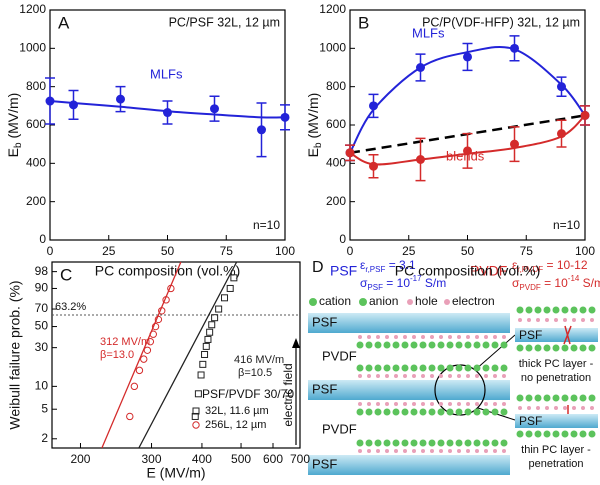  I want to click on y-axis-label: Eb (MV/m), so click(14, 125).